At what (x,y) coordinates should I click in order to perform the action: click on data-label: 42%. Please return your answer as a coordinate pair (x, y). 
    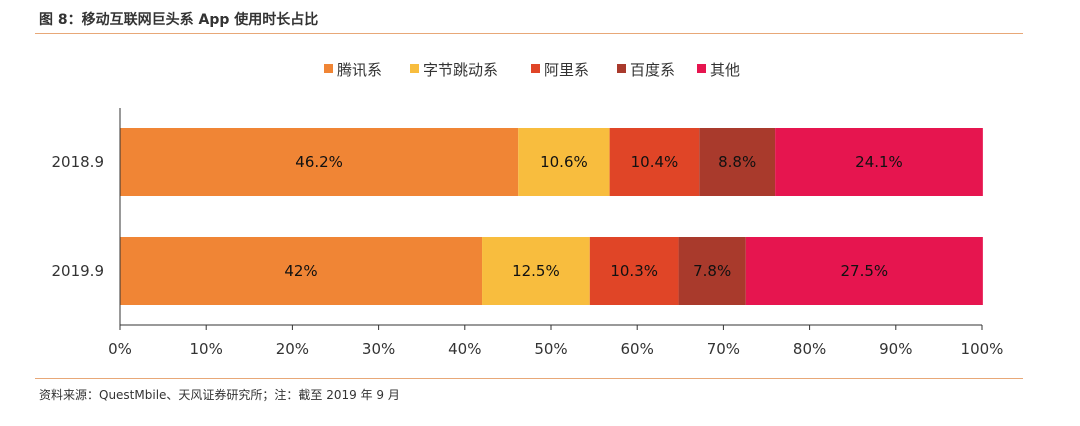
    Looking at the image, I should click on (300, 271).